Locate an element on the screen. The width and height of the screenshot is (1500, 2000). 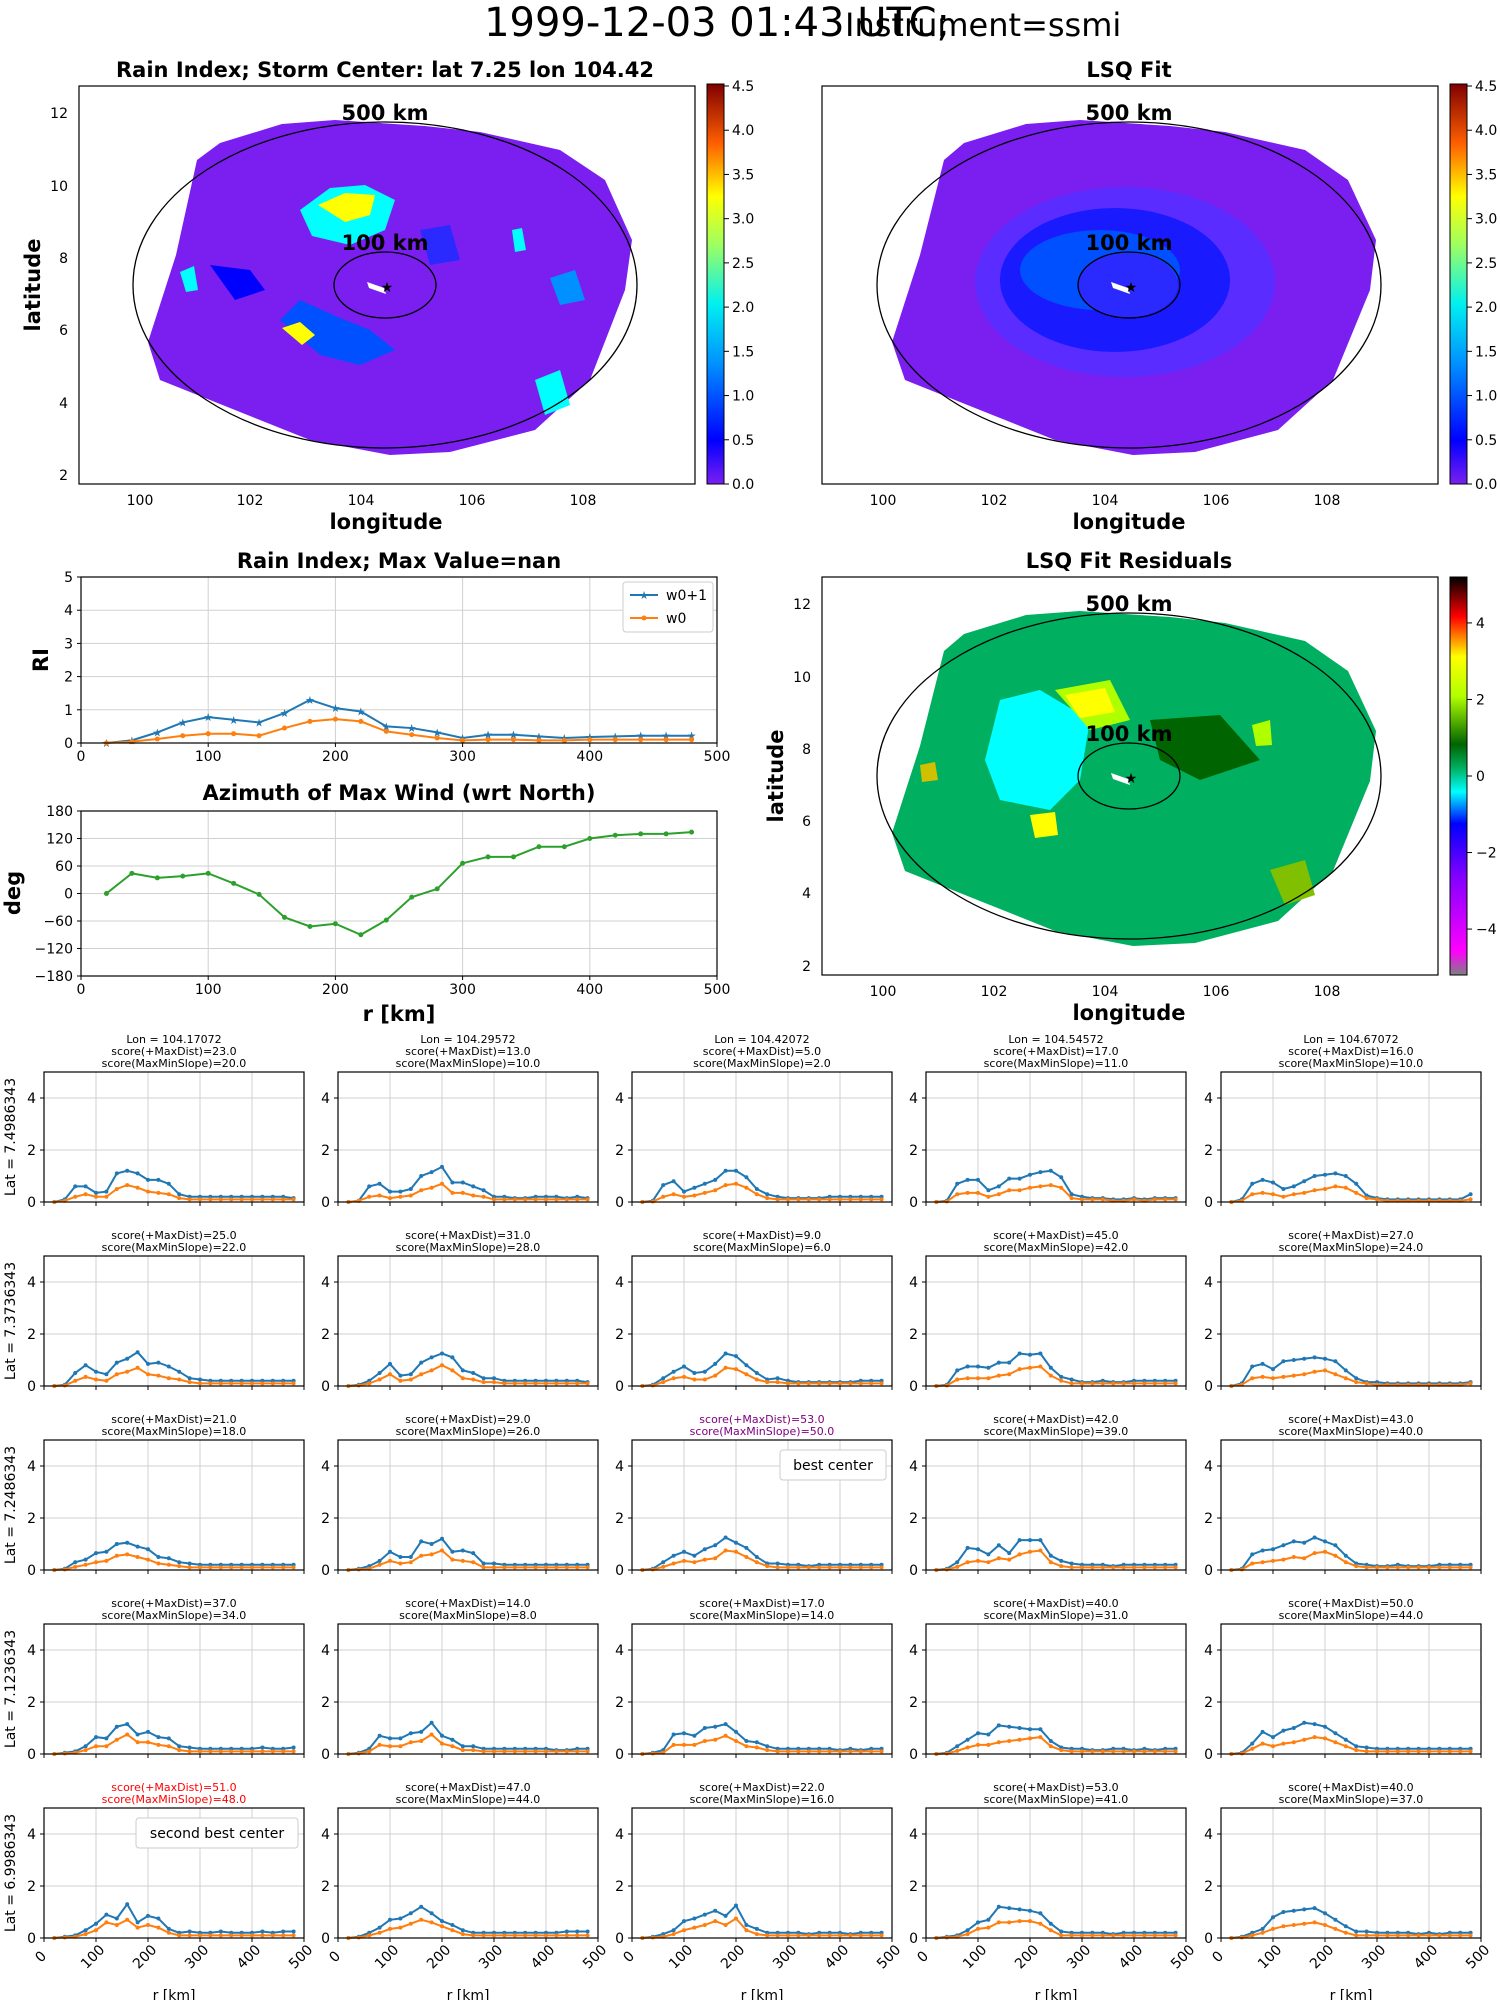
rain-index-chart-legend: ★ w0+1 w0 is located at coordinates (668, 607).